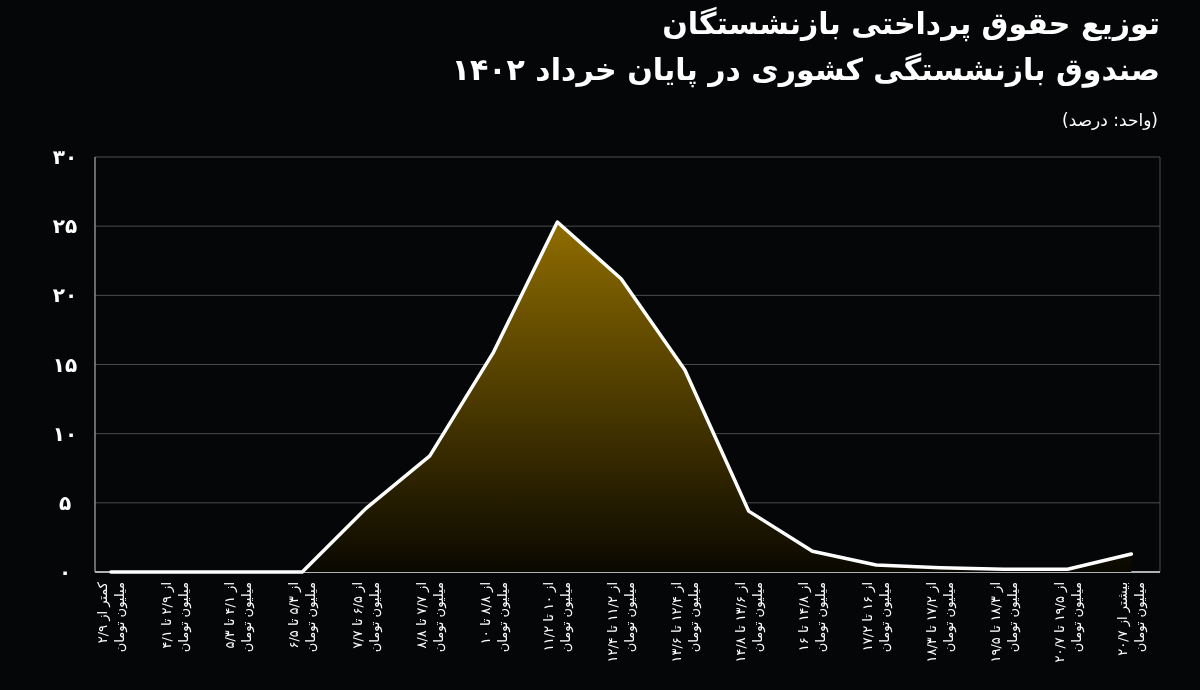  I want to click on x-tick-label: بیشتر از ۲۰/۷ میلیون تومان, so click(1132, 619).